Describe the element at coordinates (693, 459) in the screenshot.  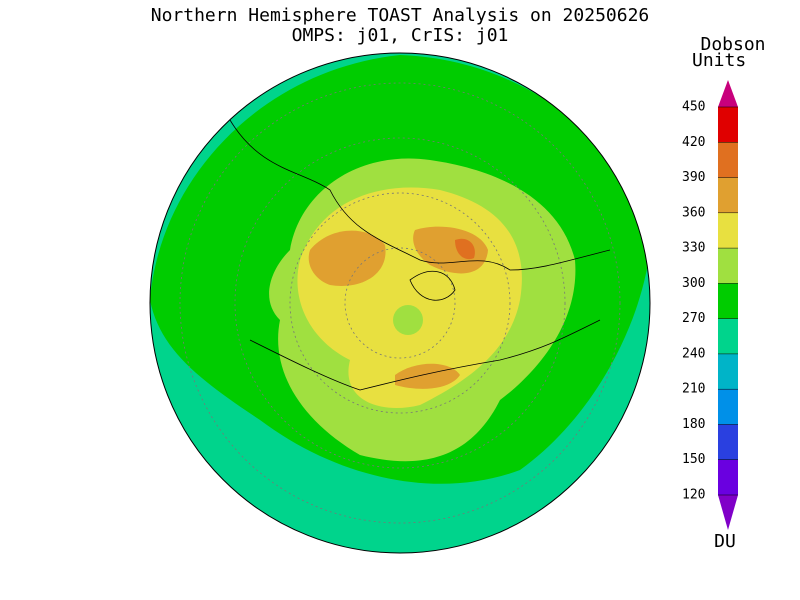
I see `colorbar-label: 150` at that location.